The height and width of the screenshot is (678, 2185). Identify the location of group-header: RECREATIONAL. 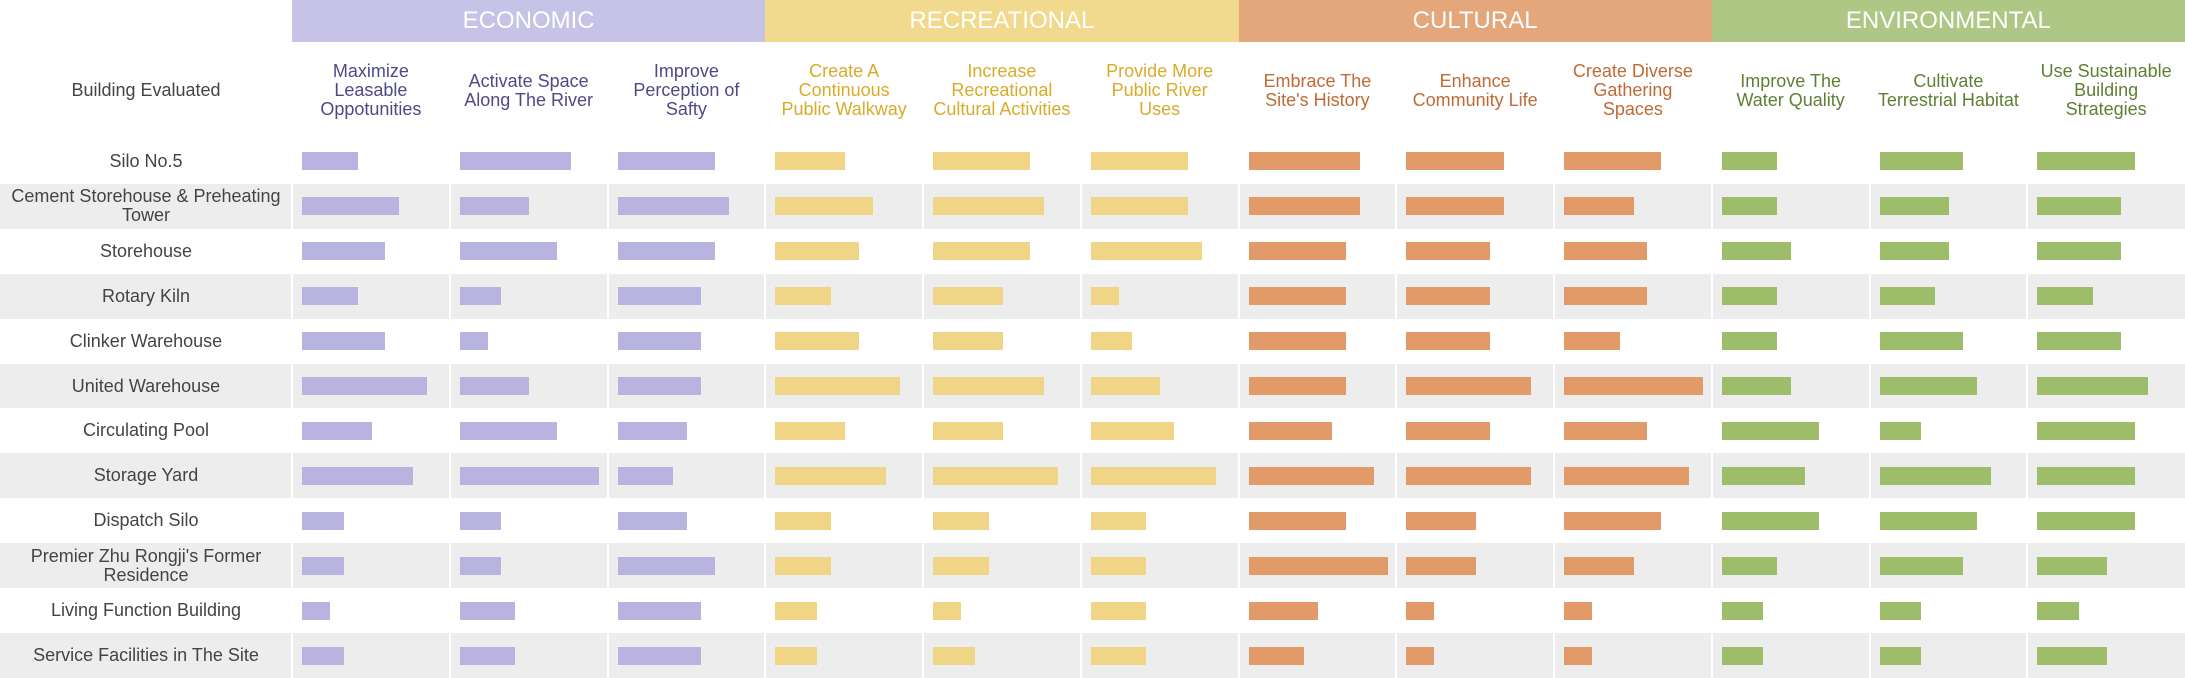
(1002, 21).